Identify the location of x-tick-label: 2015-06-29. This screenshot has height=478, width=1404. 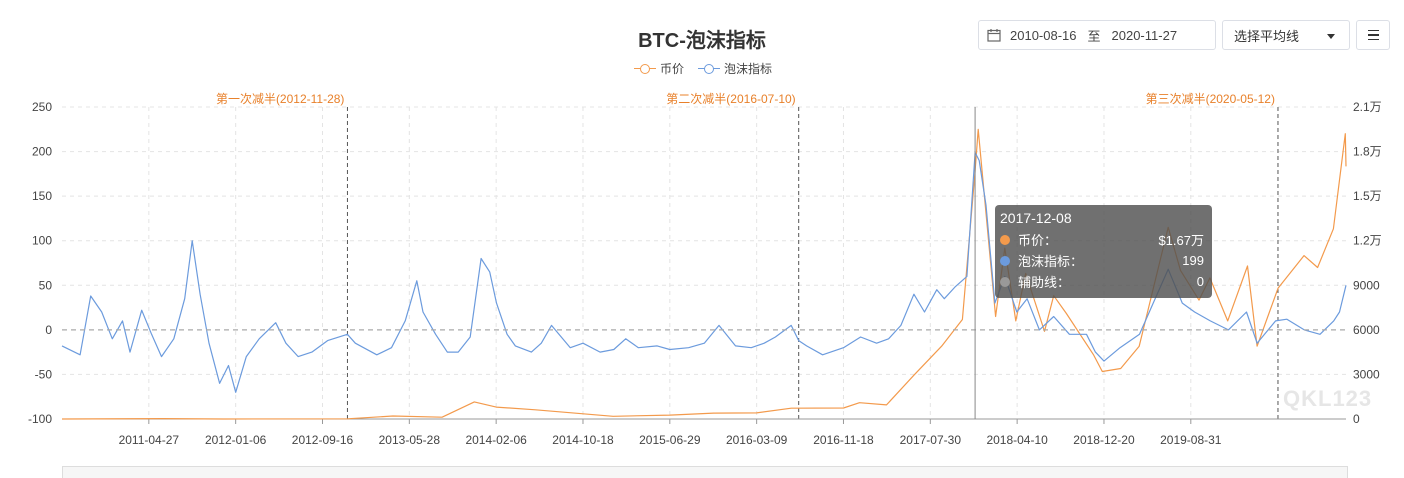
(670, 440).